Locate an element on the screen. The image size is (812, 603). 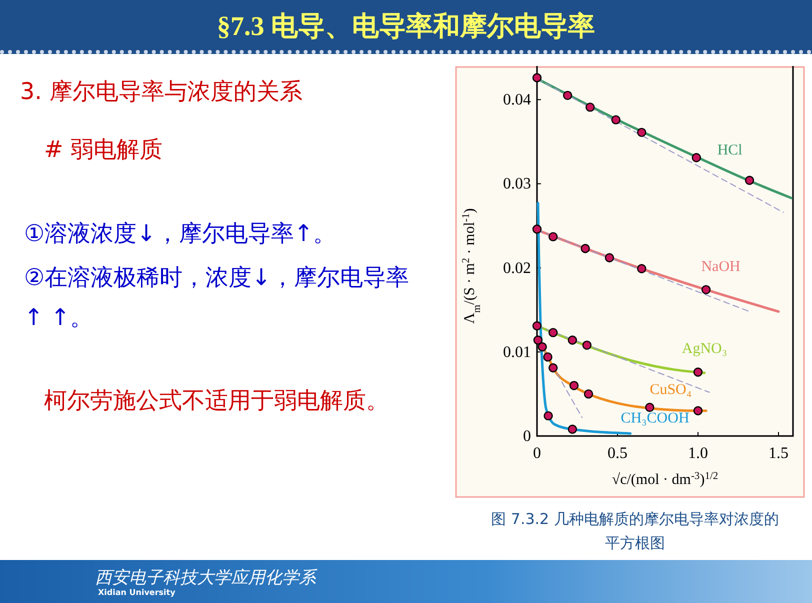
x-tick-label: 0.5 is located at coordinates (618, 453).